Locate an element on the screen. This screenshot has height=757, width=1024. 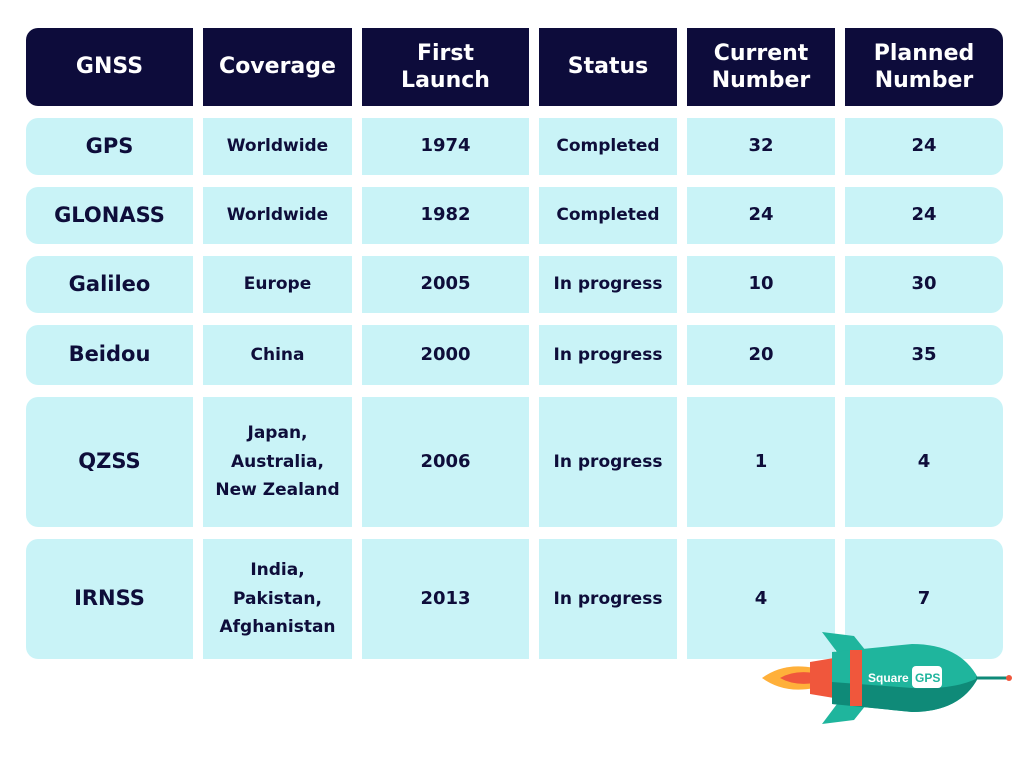
cell-text: IRNSS is located at coordinates (109, 598).